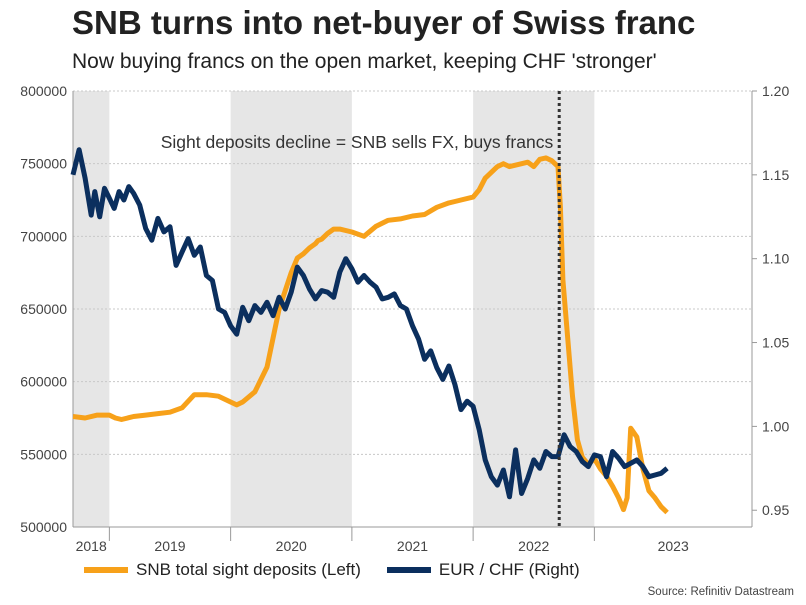  What do you see at coordinates (291, 546) in the screenshot?
I see `x-tick-label-2: 2020` at bounding box center [291, 546].